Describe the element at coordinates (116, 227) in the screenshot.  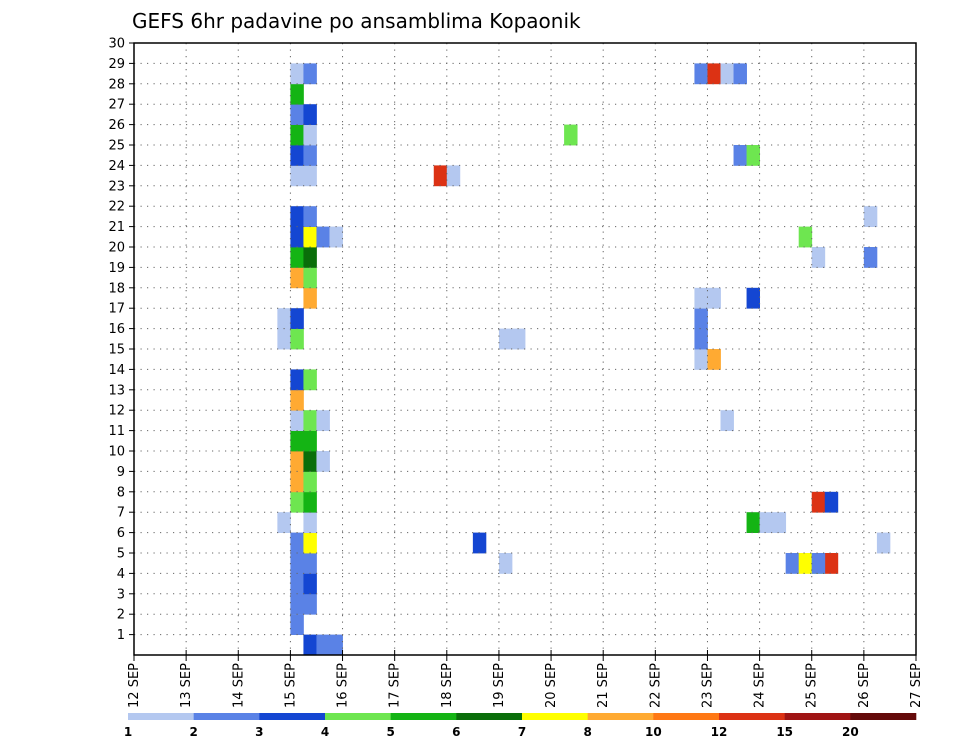
I see `y-tick-label: 21` at that location.